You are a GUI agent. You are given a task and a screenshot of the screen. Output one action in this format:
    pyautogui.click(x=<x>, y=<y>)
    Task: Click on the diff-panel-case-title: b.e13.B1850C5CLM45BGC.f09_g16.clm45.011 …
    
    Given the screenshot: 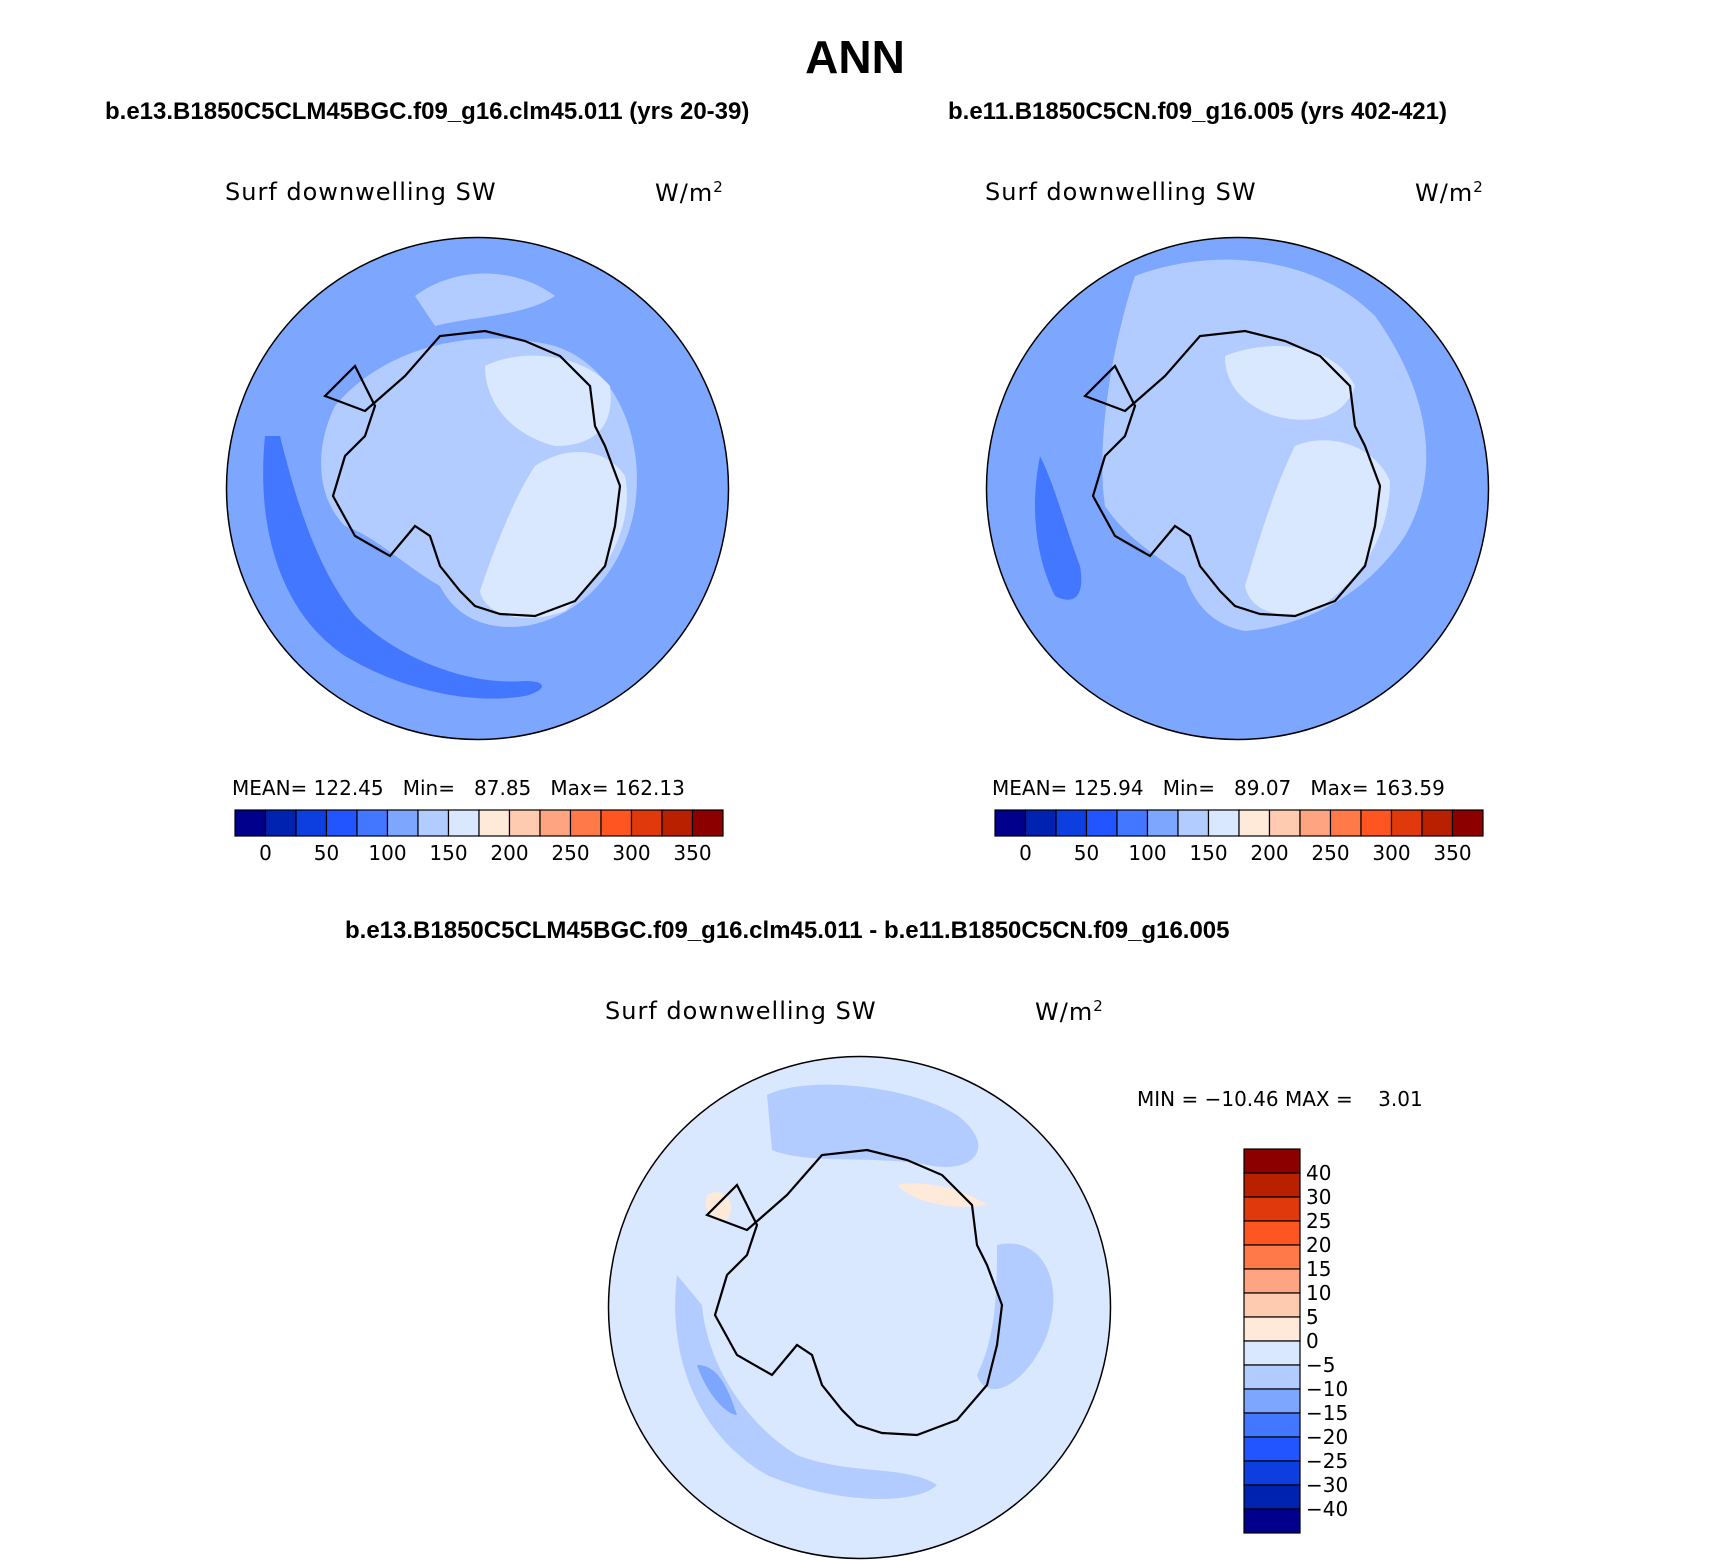 What is the action you would take?
    pyautogui.click(x=787, y=930)
    